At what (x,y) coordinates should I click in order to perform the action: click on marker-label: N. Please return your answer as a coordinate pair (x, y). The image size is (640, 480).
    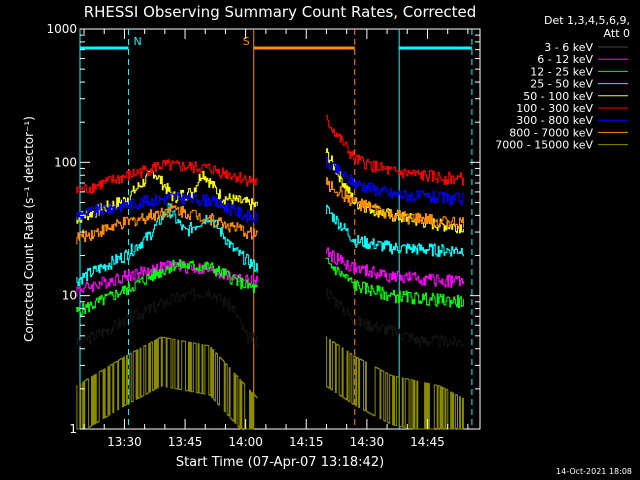
    Looking at the image, I should click on (137, 41).